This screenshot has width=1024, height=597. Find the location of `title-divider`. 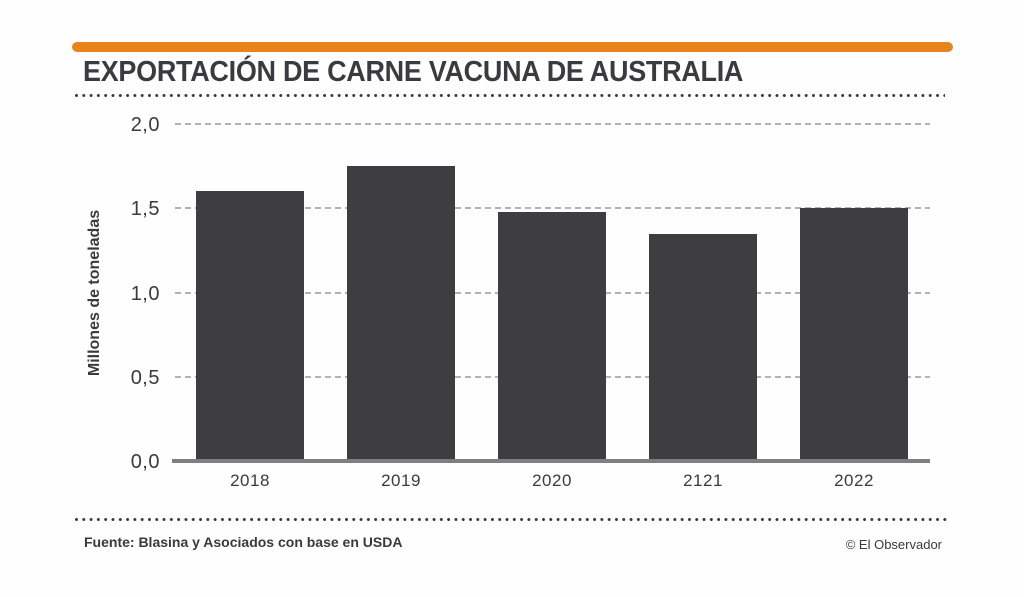

title-divider is located at coordinates (510, 95).